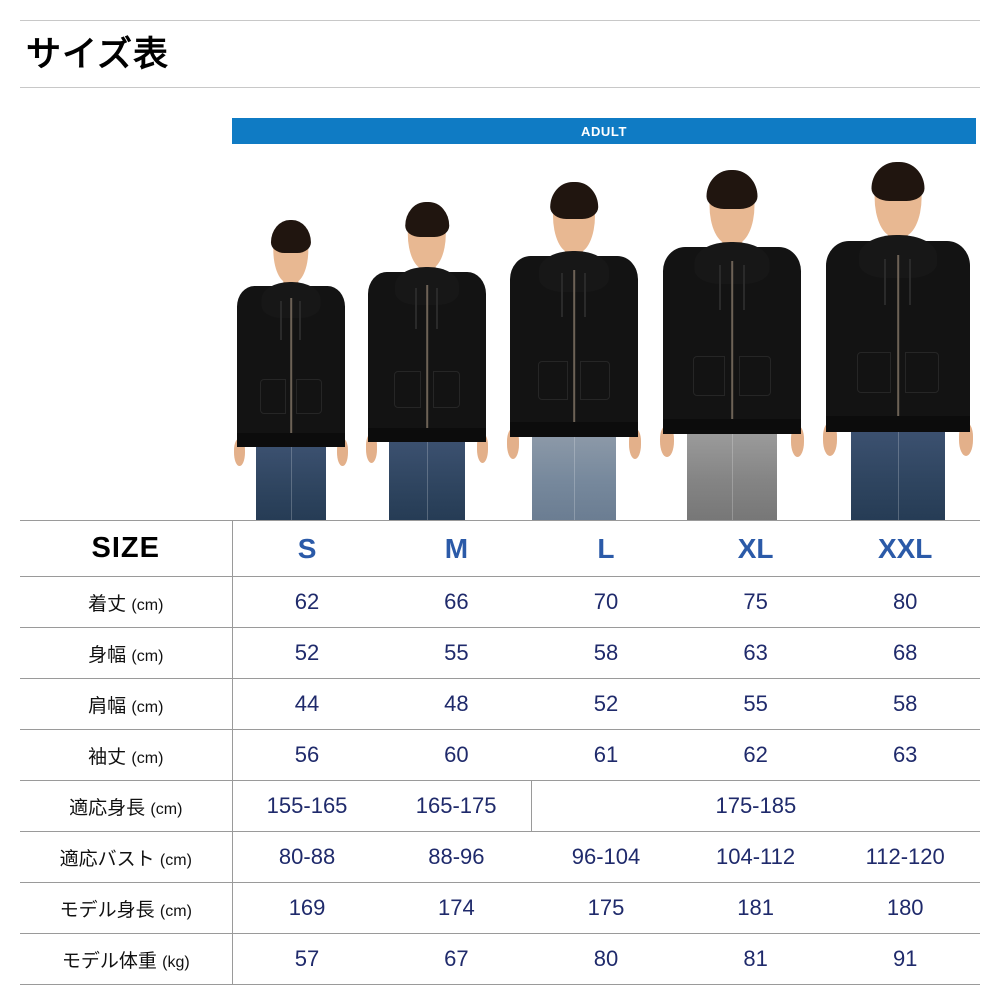  What do you see at coordinates (482, 448) in the screenshot?
I see `hand-right` at bounding box center [482, 448].